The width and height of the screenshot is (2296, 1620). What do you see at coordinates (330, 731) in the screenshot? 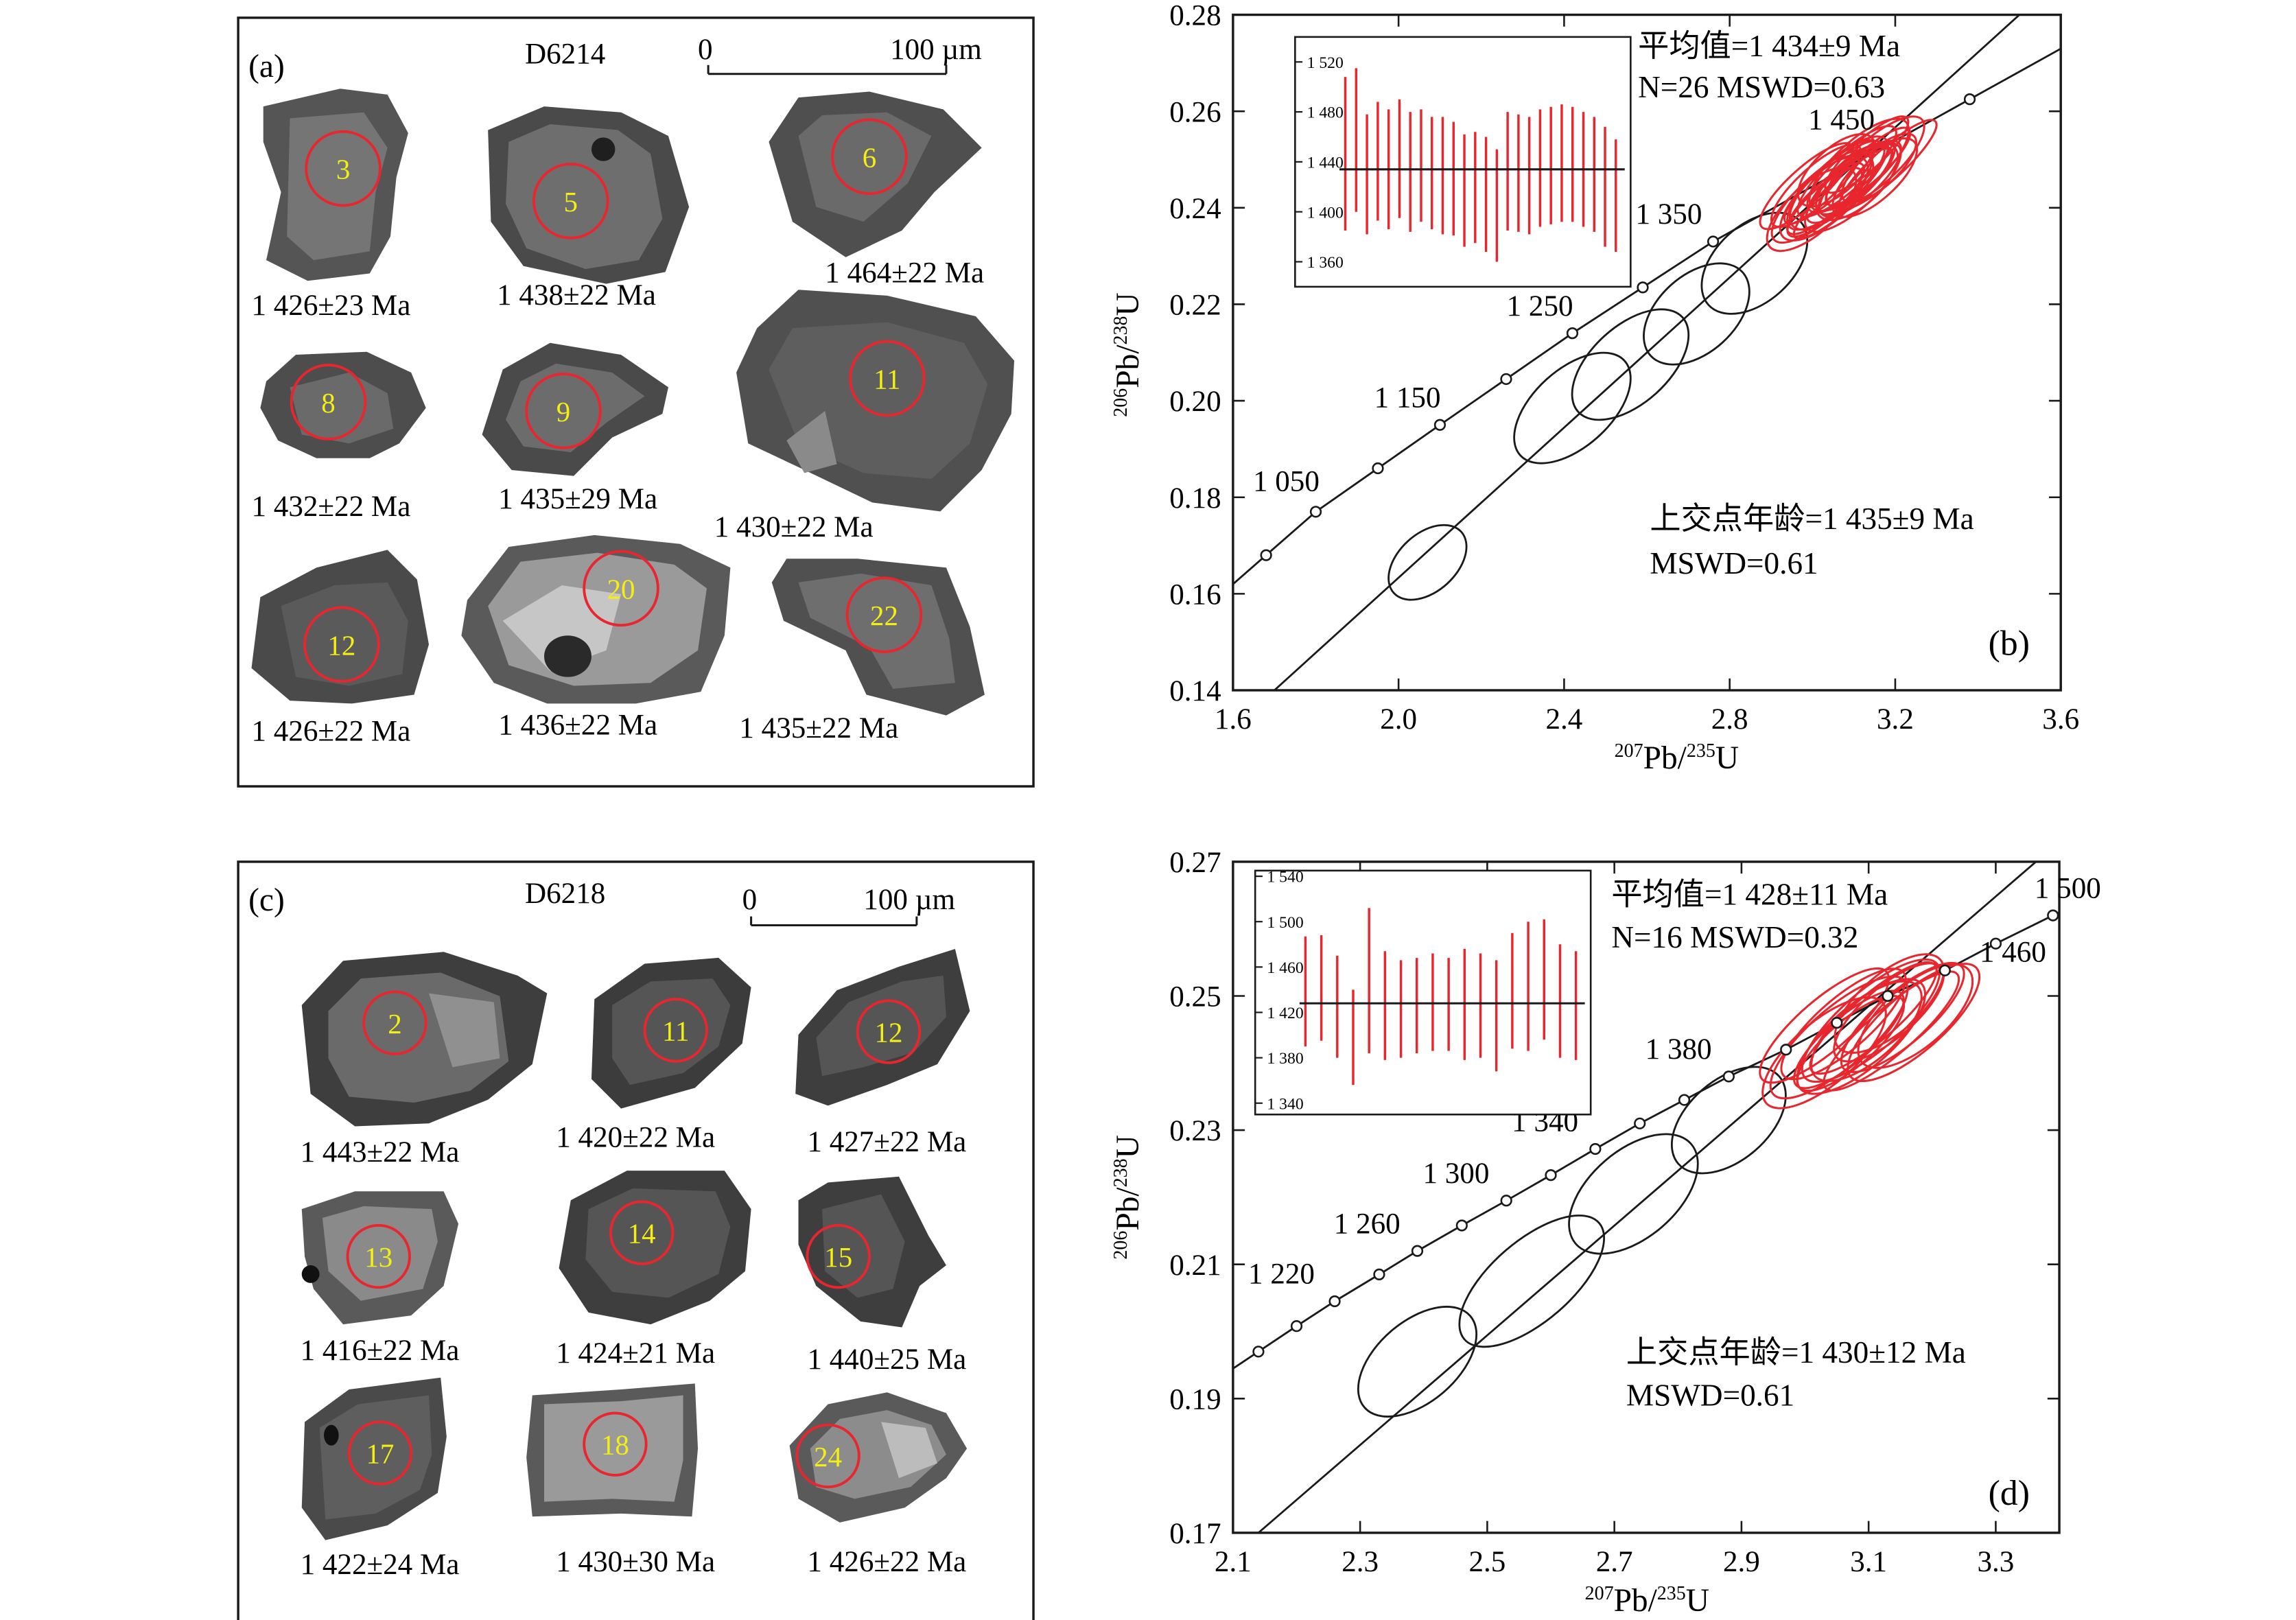
I see `grain-age-label: 1 426±22 Ma` at bounding box center [330, 731].